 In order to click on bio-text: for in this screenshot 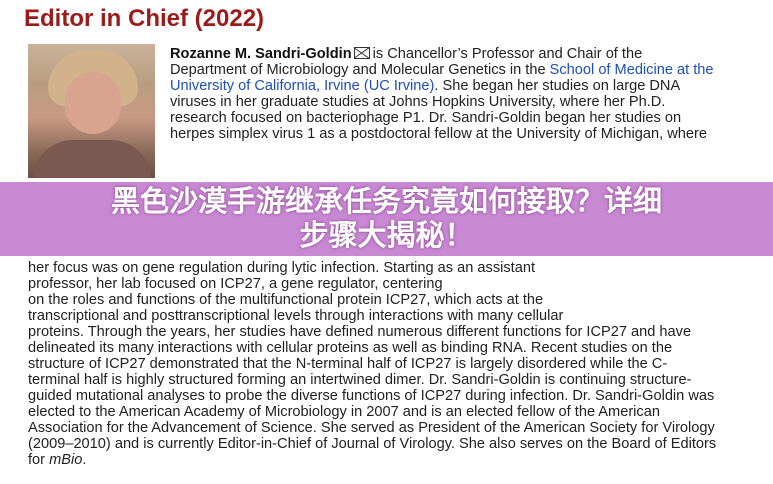, I will do `click(39, 460)`.